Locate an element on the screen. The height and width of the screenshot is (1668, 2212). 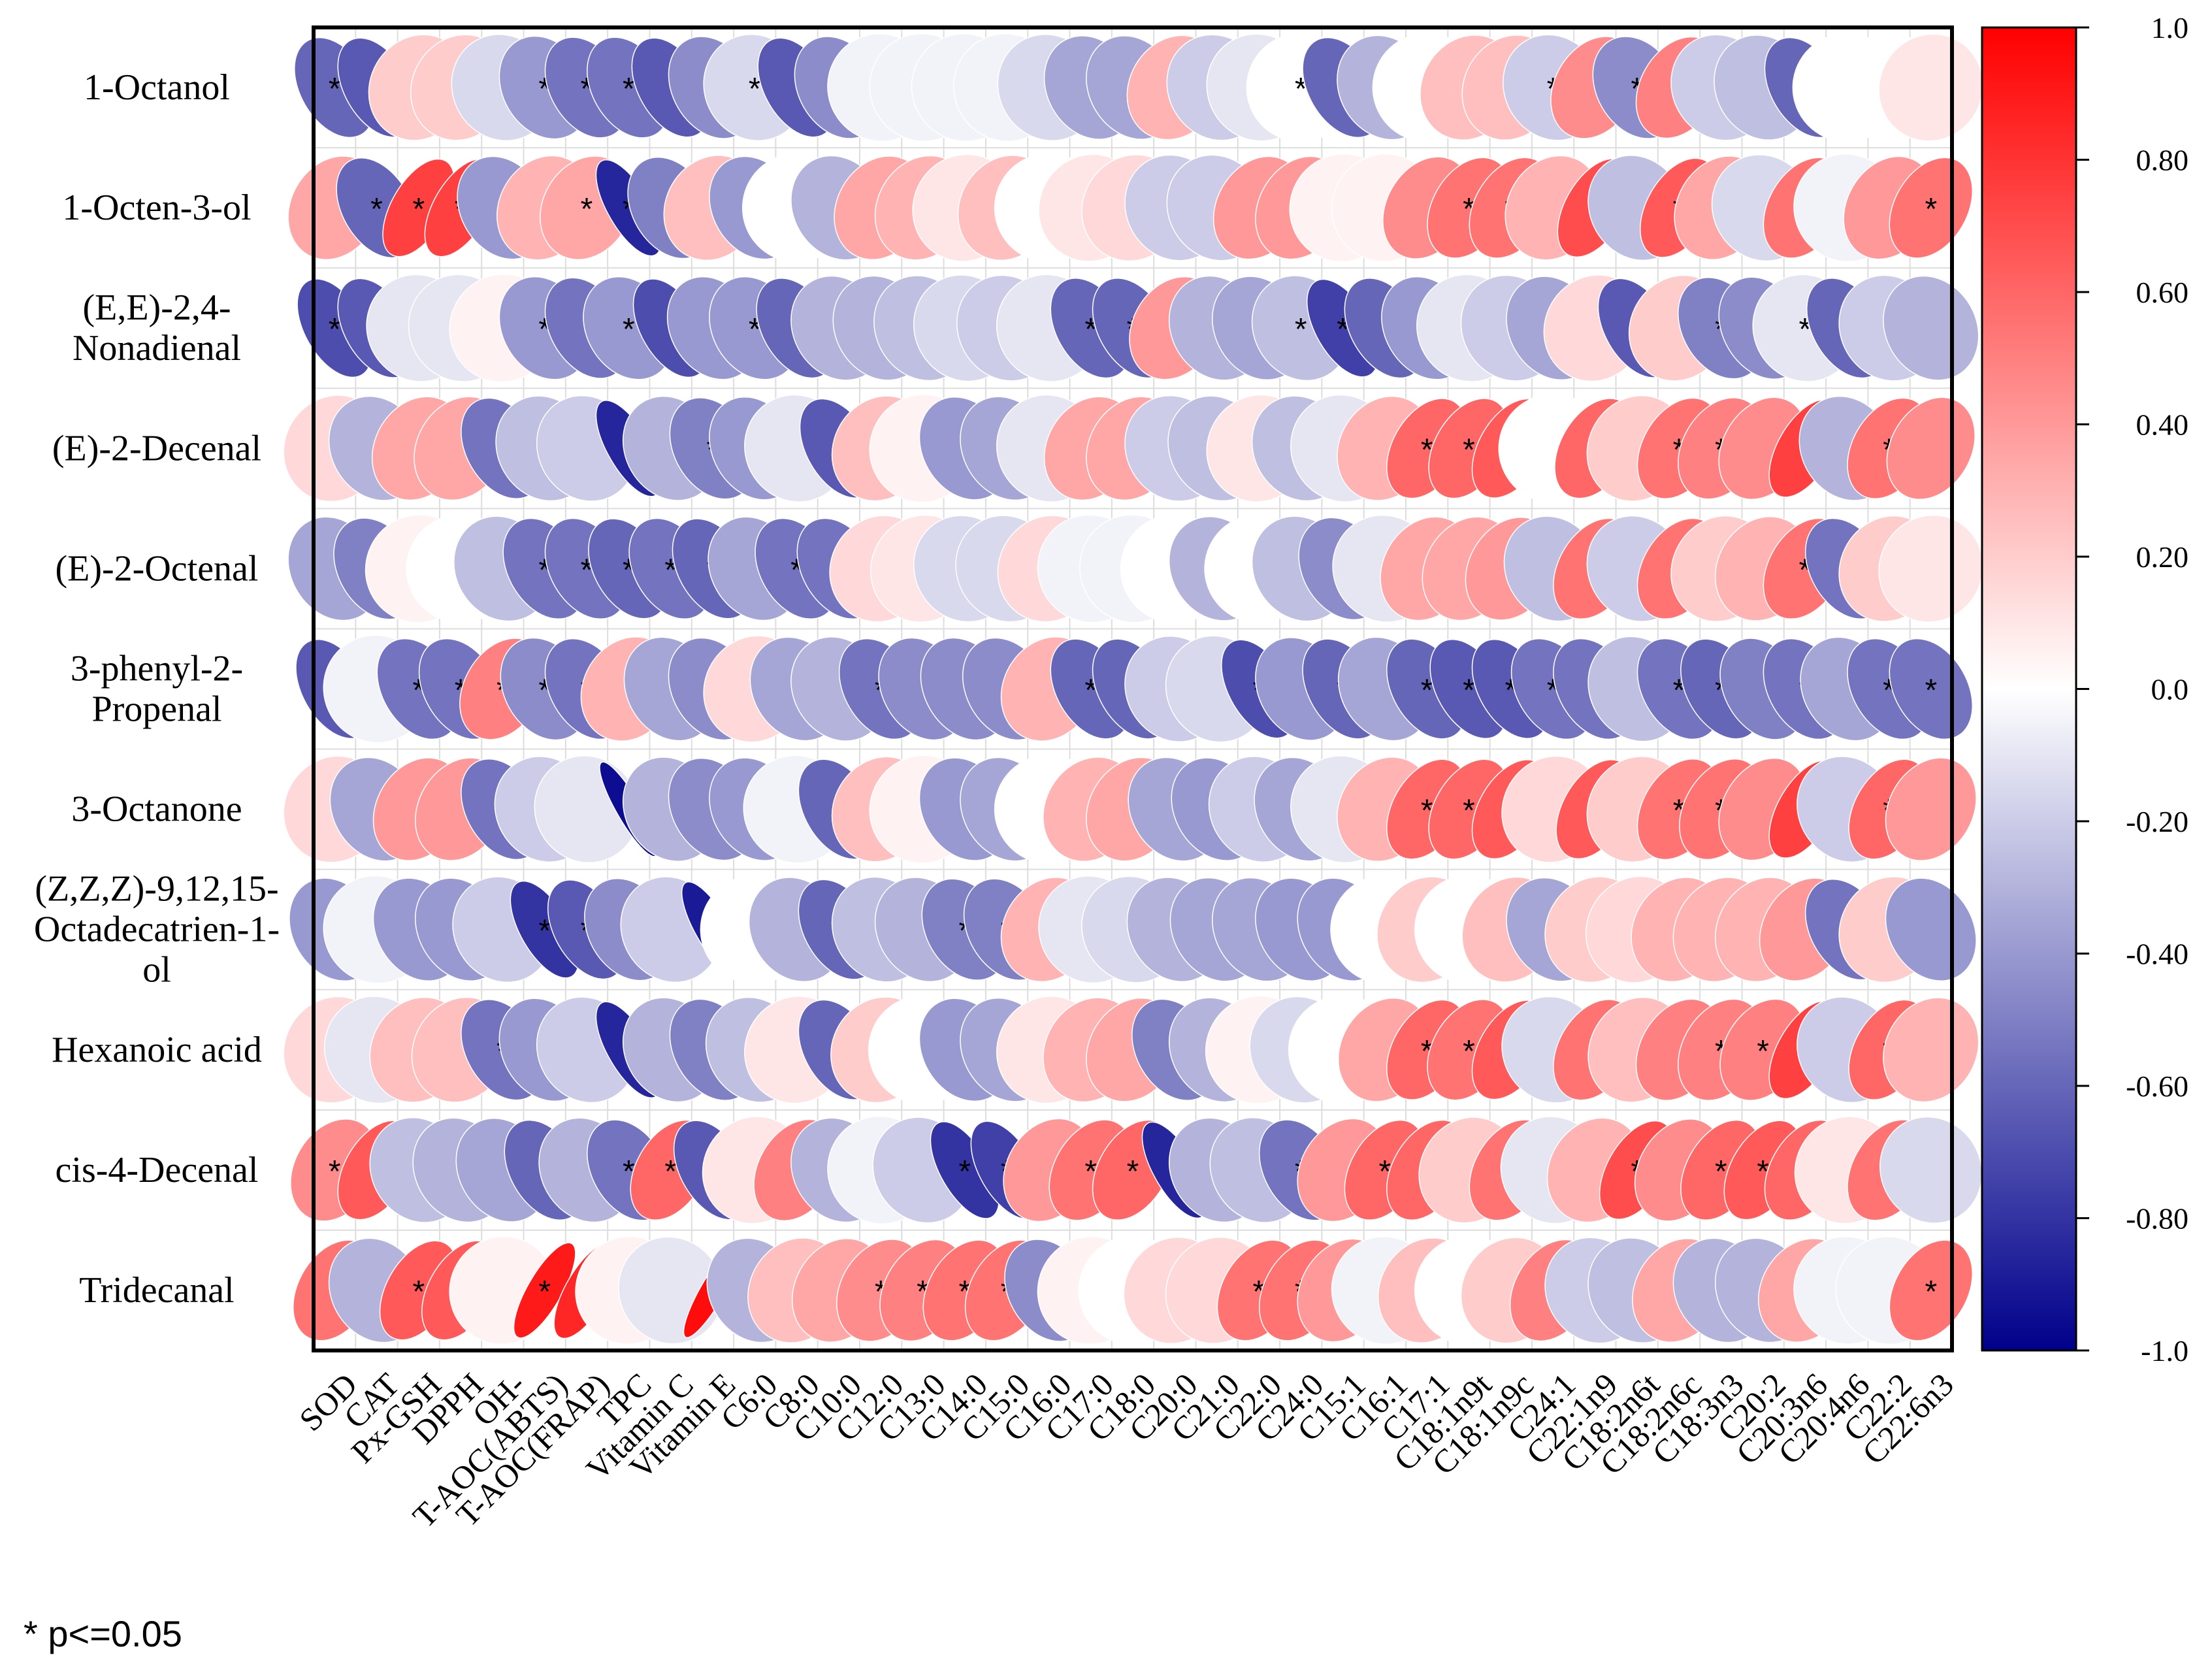
row-label-line: Octadecatrien-1- is located at coordinates (157, 929).